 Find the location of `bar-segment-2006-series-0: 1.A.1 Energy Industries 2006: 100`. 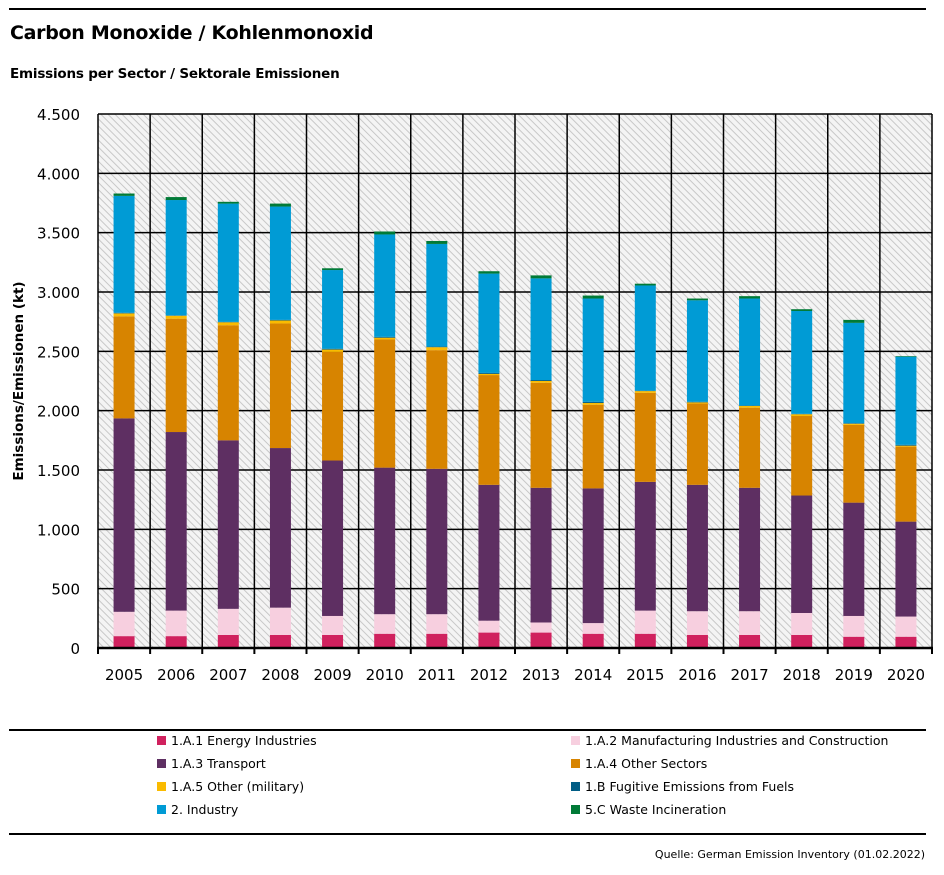

bar-segment-2006-series-0: 1.A.1 Energy Industries 2006: 100 is located at coordinates (176, 642).